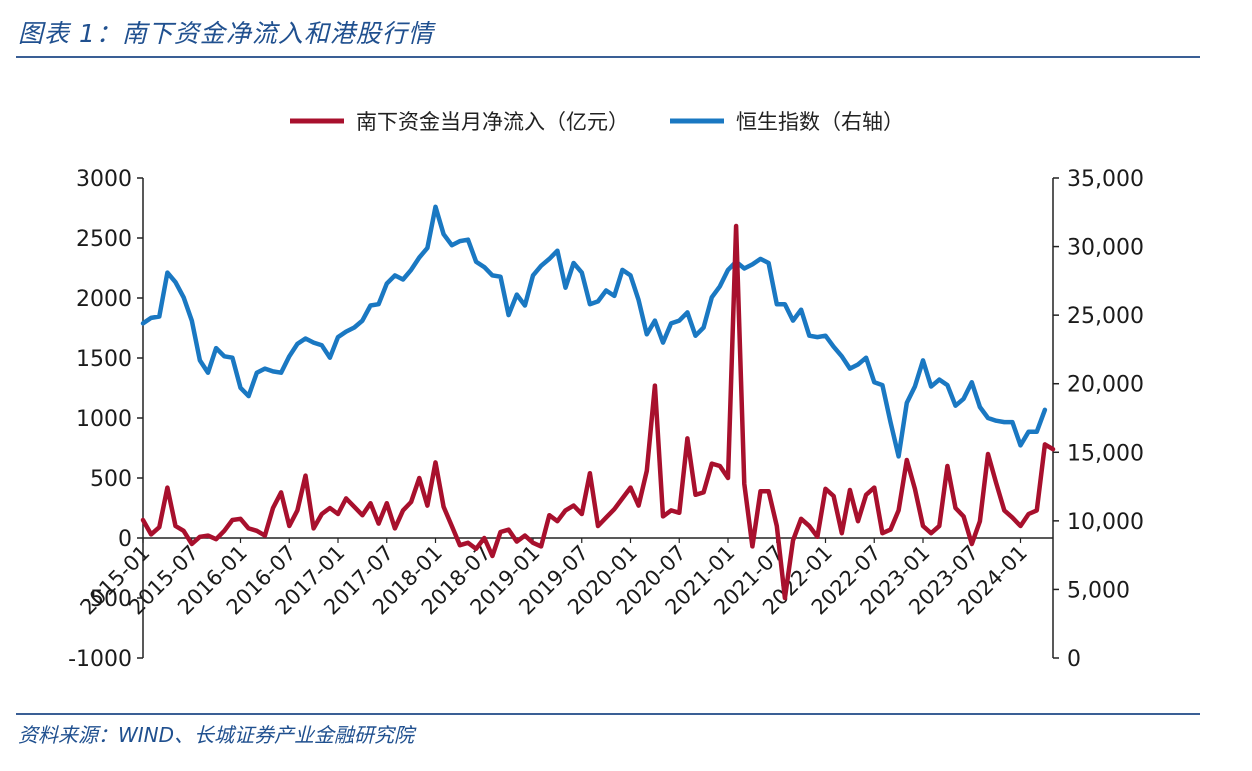 This screenshot has width=1252, height=771. Describe the element at coordinates (492, 122) in the screenshot. I see `legend-label-net-inflow: 南下资金当月净流入（亿元）` at that location.